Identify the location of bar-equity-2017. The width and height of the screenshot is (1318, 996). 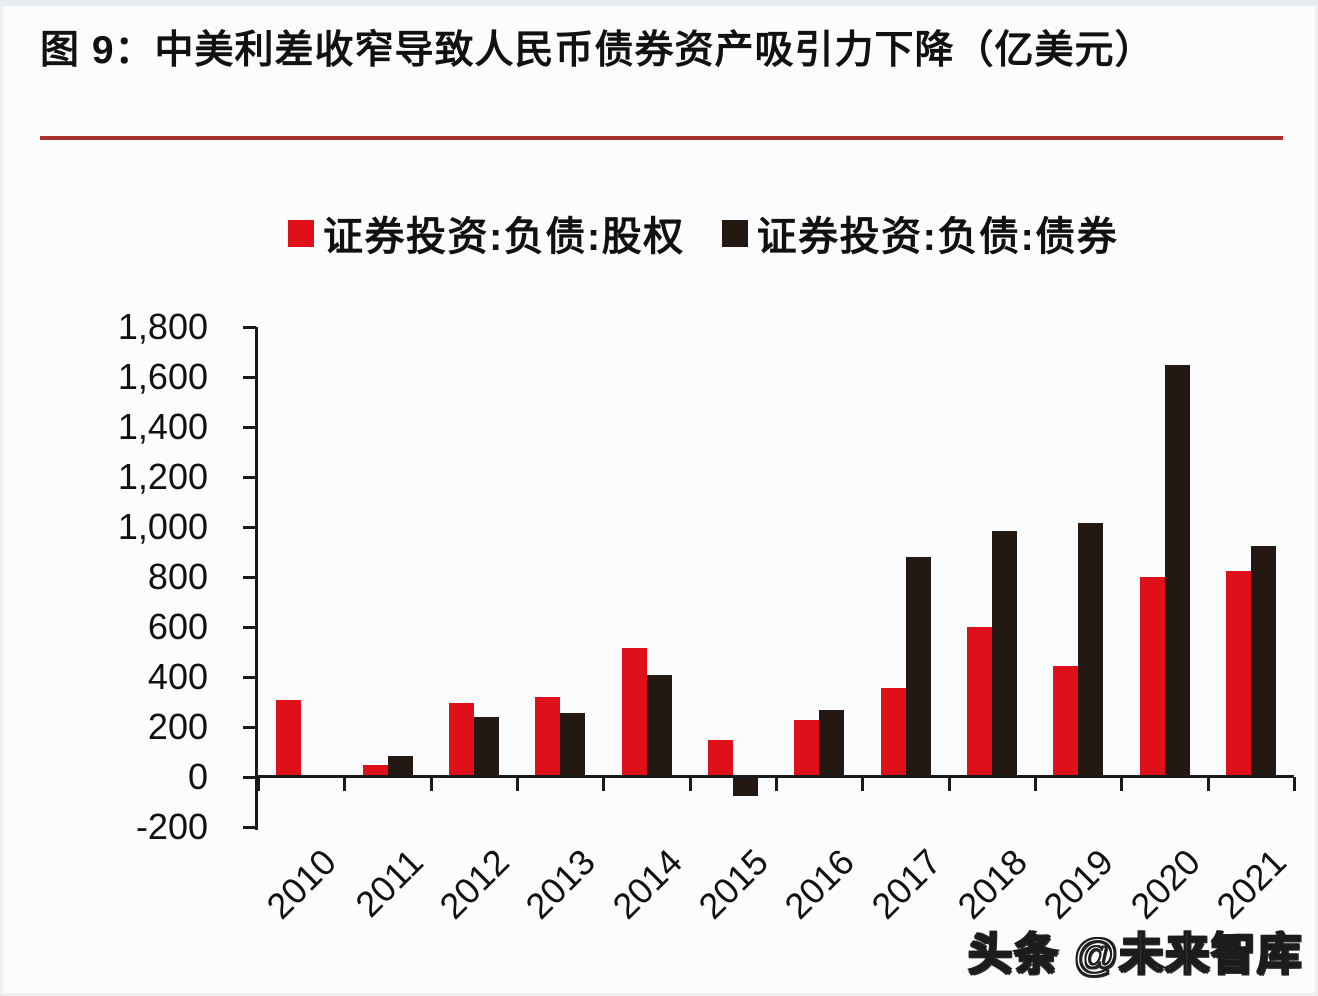
(893, 732).